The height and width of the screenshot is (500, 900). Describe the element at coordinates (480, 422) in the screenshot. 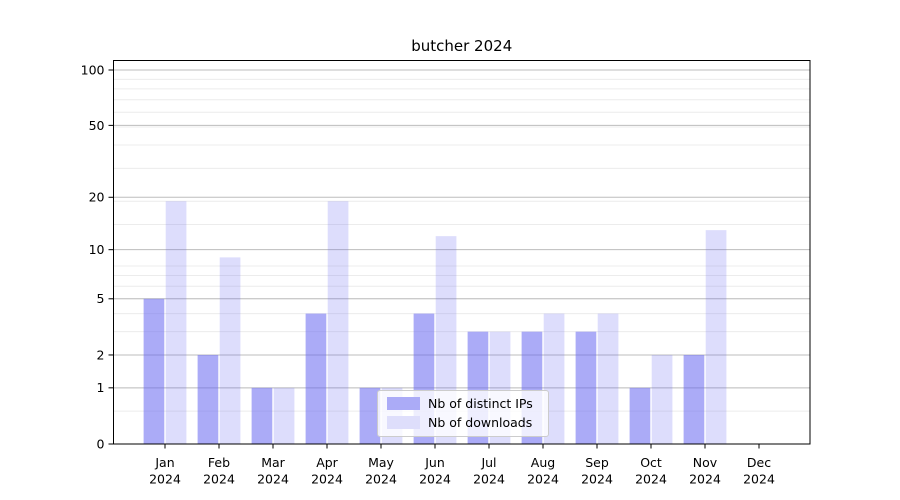

I see `legend-label-downloads: Nb of downloads` at that location.